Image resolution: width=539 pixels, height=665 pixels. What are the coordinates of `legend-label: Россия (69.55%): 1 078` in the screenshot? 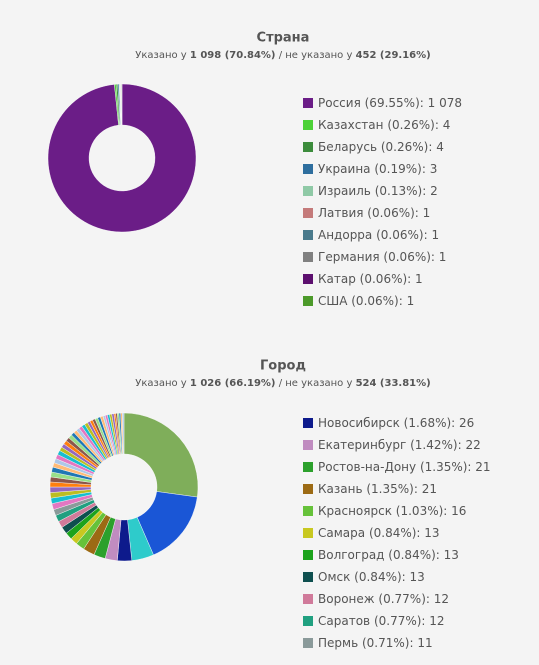 It's located at (390, 103).